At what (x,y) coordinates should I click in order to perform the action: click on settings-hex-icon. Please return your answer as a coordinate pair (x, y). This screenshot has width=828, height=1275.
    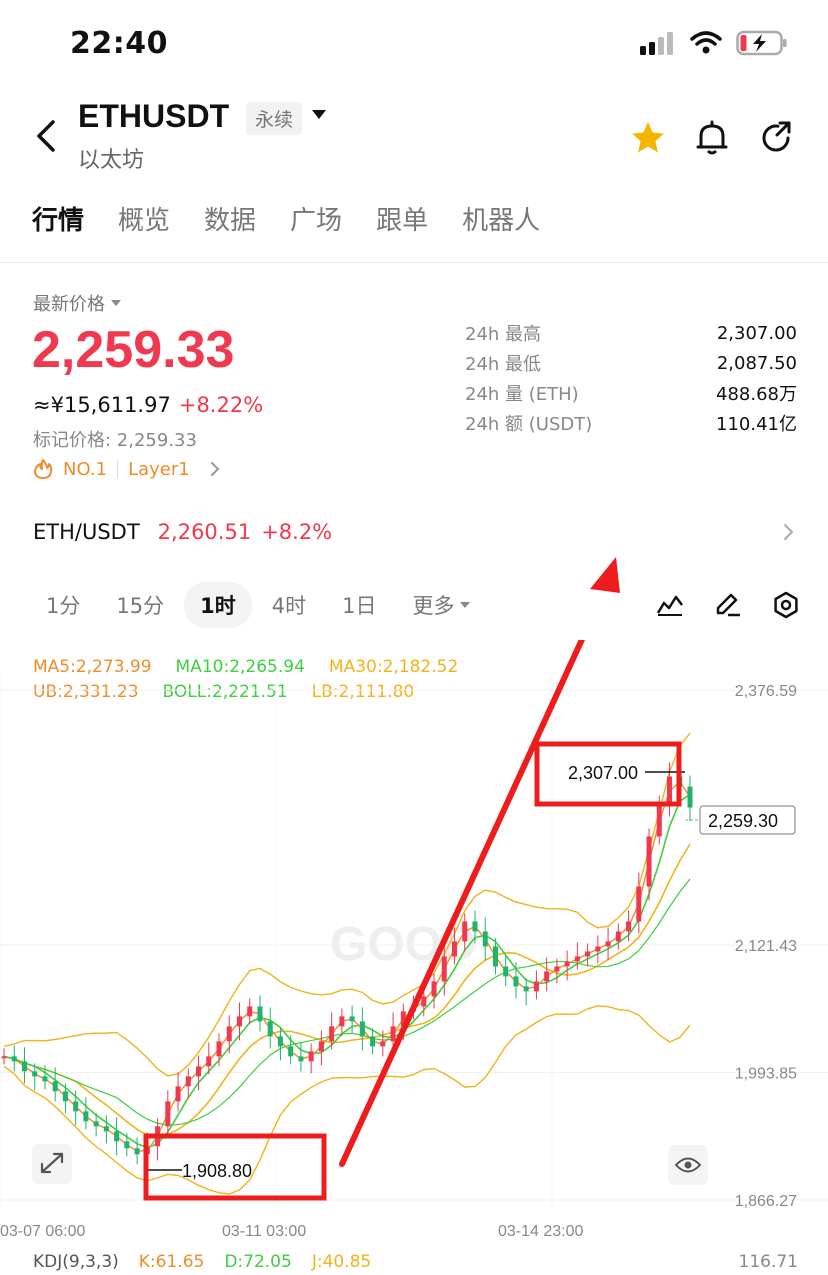
    Looking at the image, I should click on (786, 605).